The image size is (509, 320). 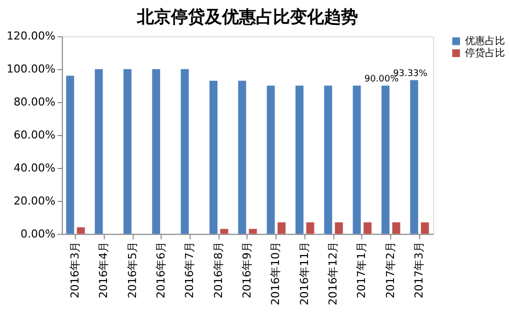 I want to click on x-tick-label: 2016年6月, so click(x=161, y=269).